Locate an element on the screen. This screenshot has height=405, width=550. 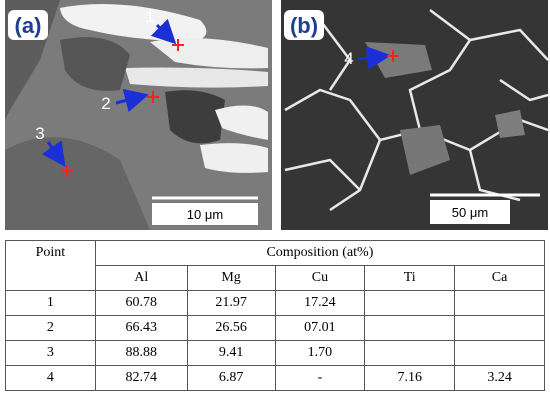
value-cell: 3.24 is located at coordinates (499, 378).